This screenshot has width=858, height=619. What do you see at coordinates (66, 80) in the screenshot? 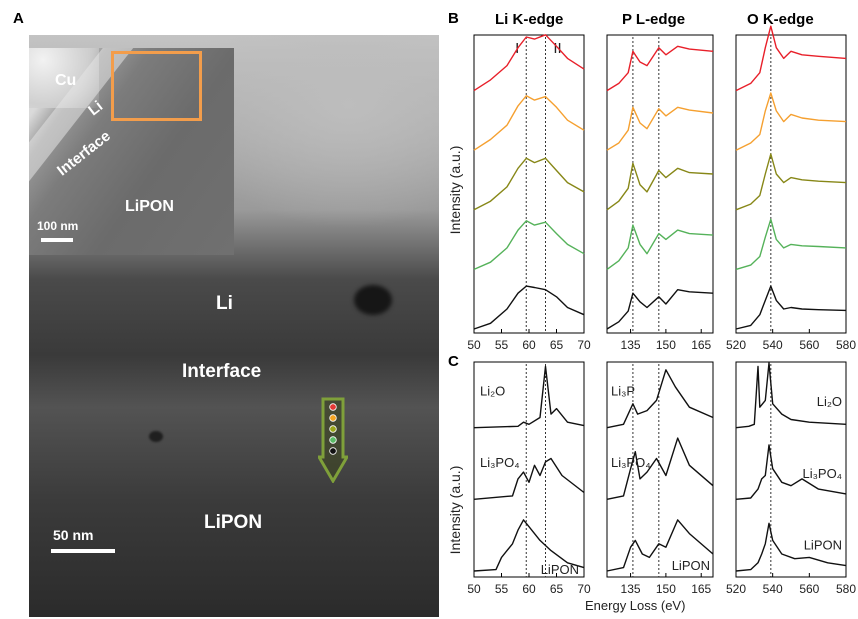
I see `inset-label-cu: Cu` at bounding box center [66, 80].